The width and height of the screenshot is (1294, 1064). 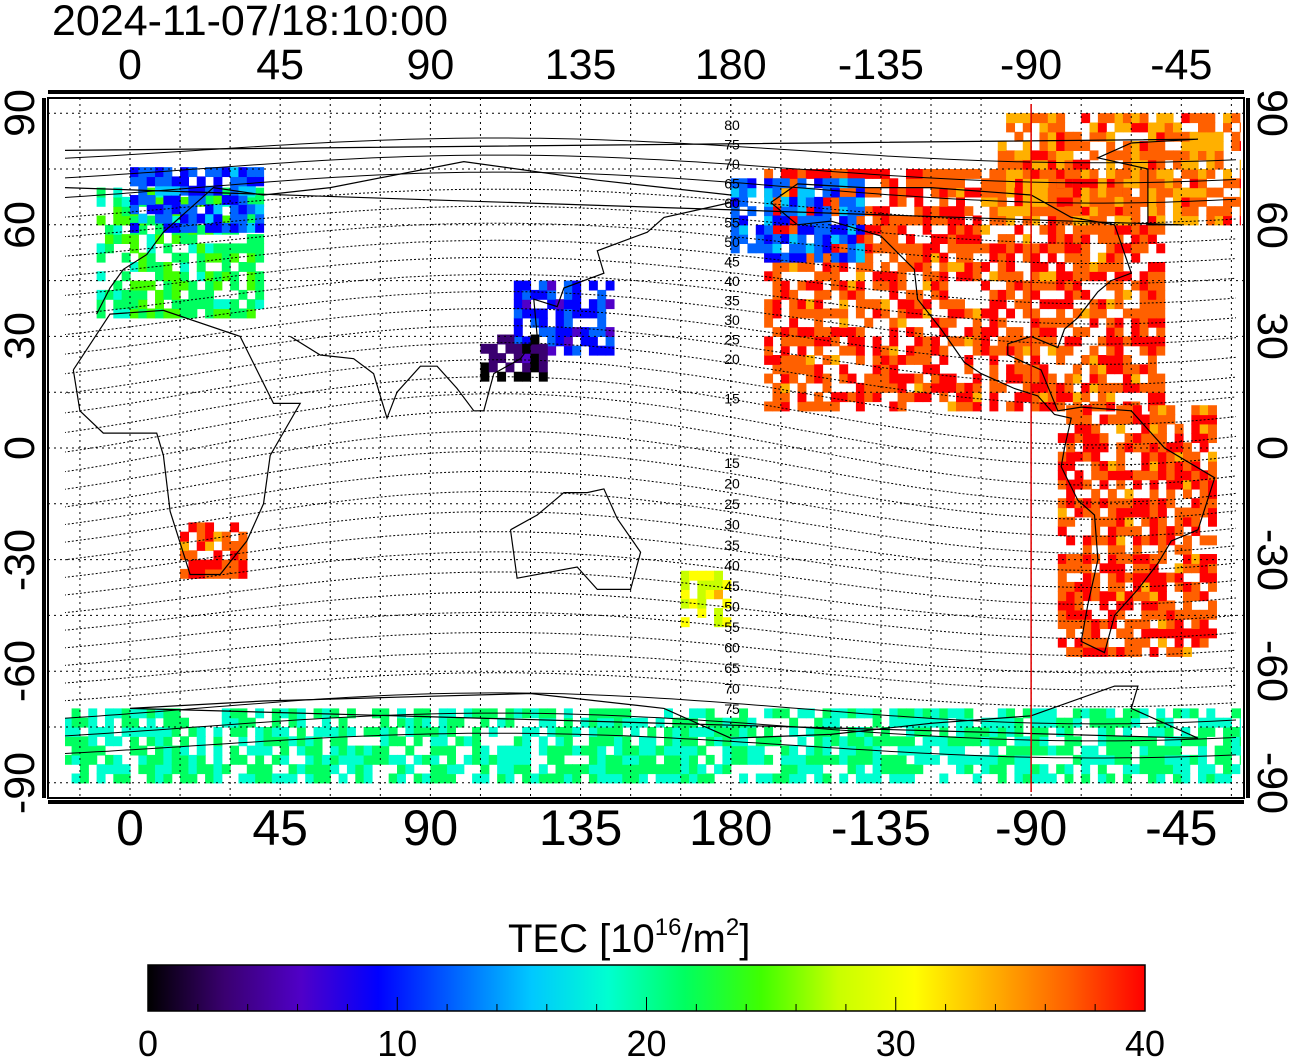 What do you see at coordinates (629, 937) in the screenshot?
I see `colorbar-label: TEC [1016/m2]` at bounding box center [629, 937].